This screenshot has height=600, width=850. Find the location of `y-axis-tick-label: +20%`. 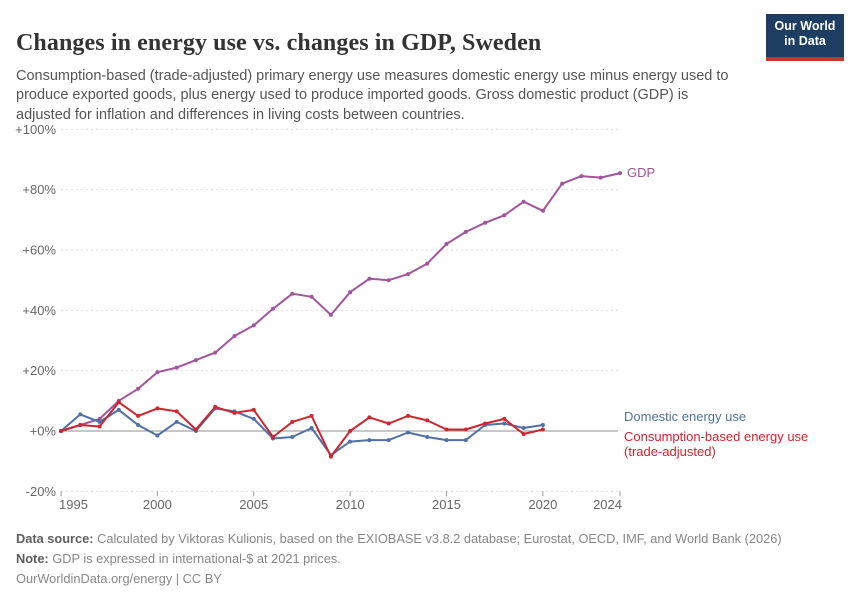

y-axis-tick-label: +20% is located at coordinates (39, 370).